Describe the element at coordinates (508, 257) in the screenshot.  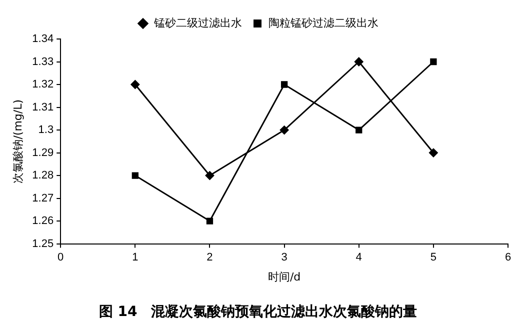
I see `x-tick-label: 6` at that location.